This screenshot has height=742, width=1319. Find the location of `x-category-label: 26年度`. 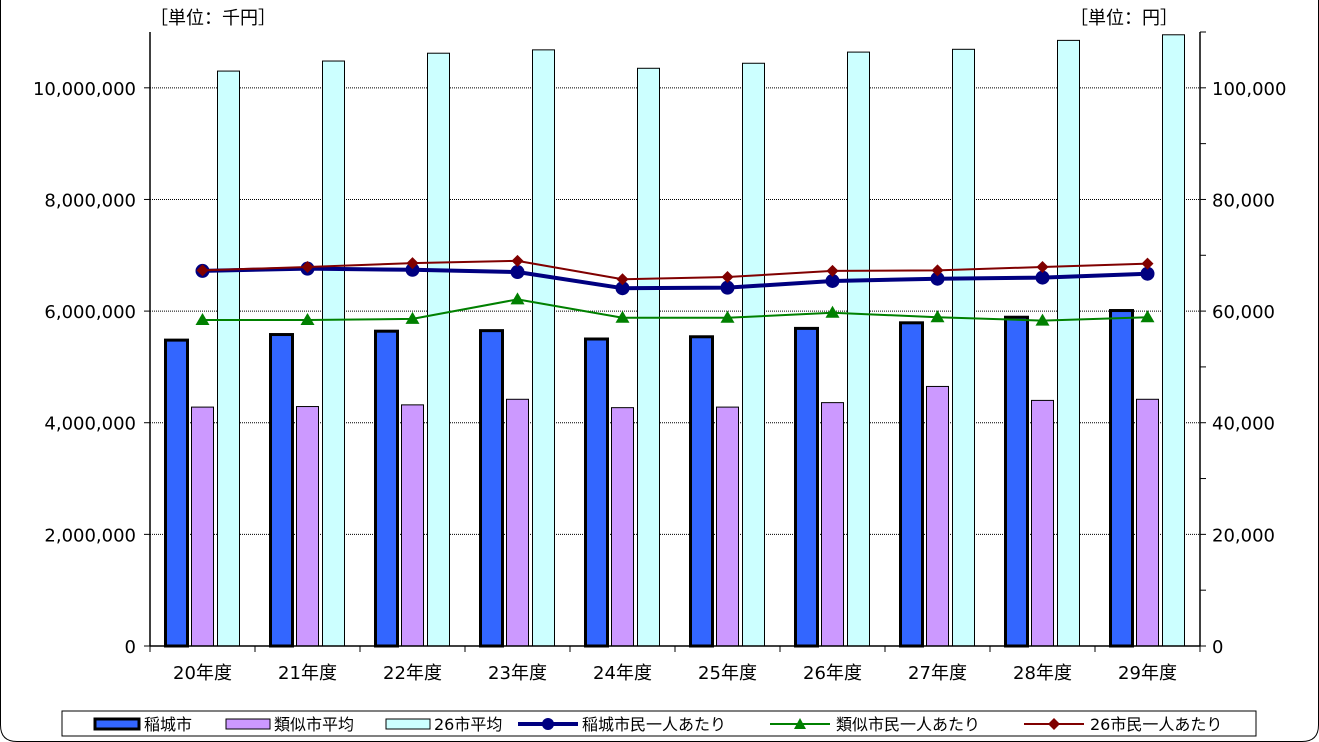

x-category-label: 26年度 is located at coordinates (832, 673).